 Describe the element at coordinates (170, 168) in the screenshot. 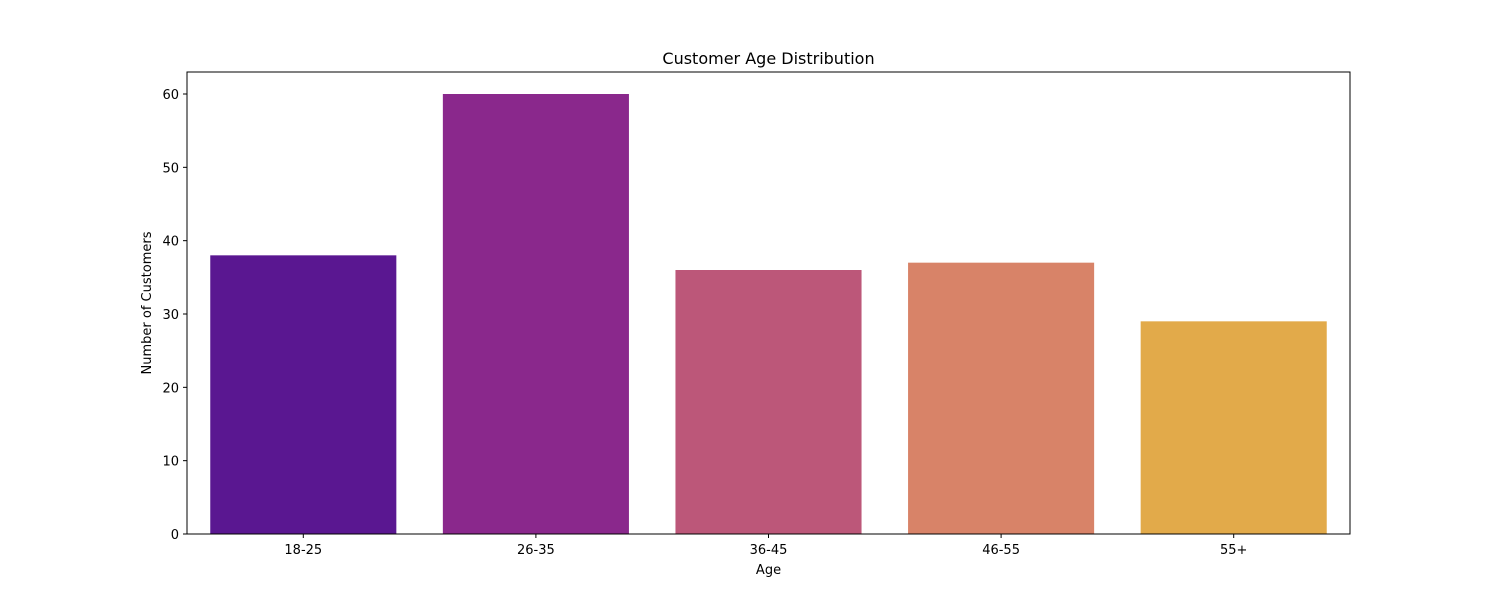

I see `y-tick-label: 50` at that location.